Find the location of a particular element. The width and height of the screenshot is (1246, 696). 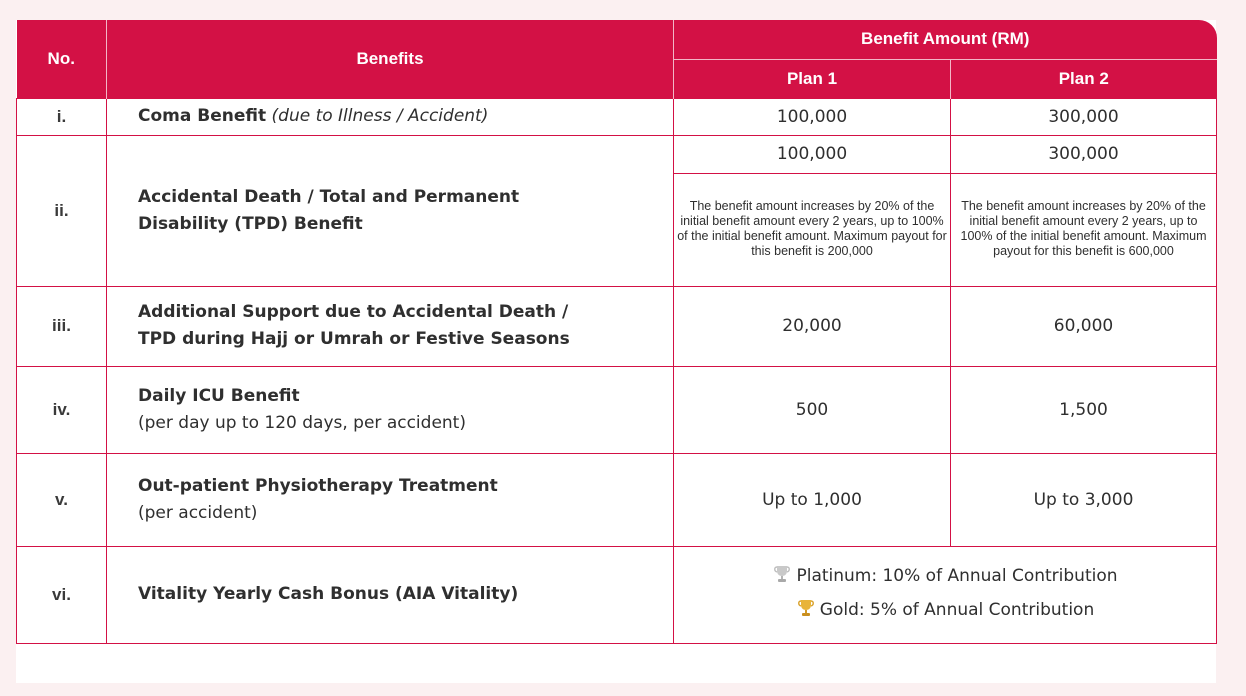

benefit-title-line-1: Accidental Death / Total and Permanent is located at coordinates (329, 196).